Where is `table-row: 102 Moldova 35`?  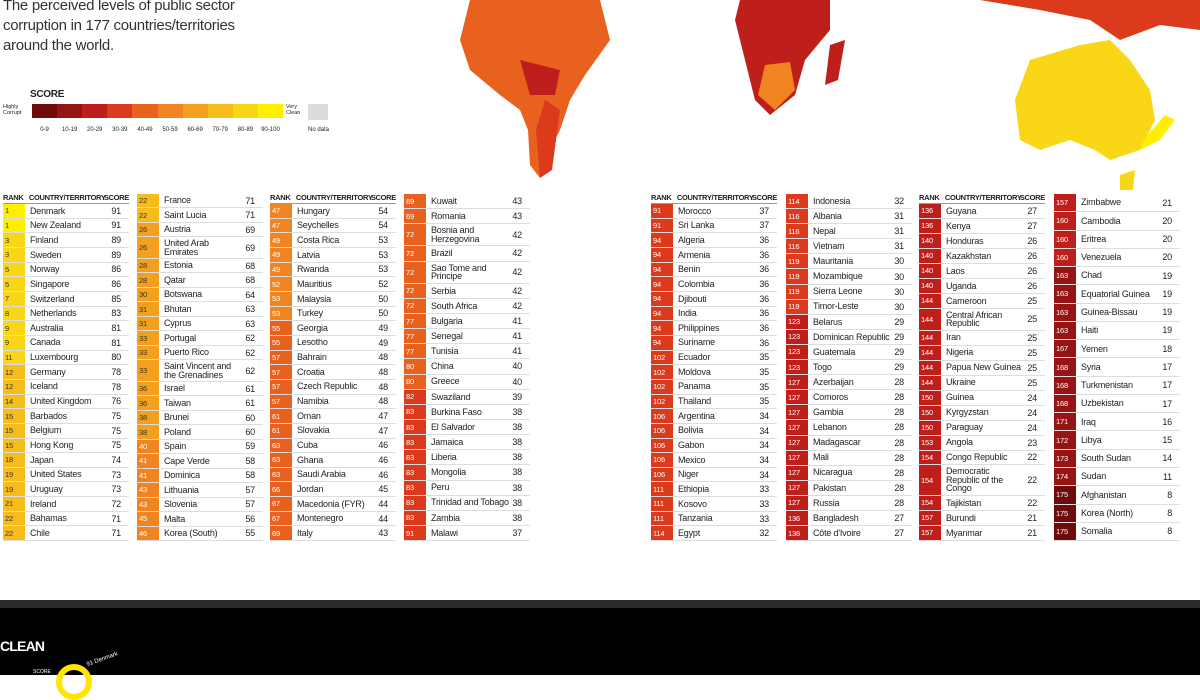
table-row: 102 Moldova 35 is located at coordinates (714, 372).